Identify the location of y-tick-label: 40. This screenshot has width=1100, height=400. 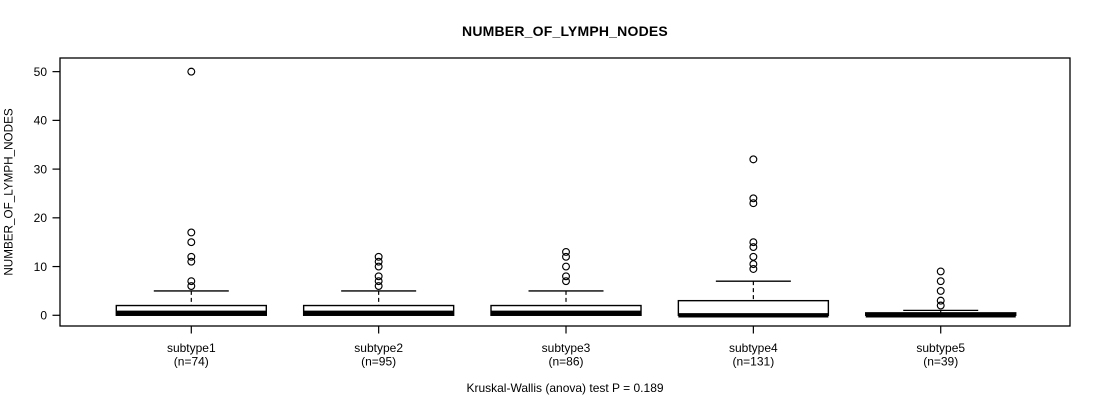
(41, 121).